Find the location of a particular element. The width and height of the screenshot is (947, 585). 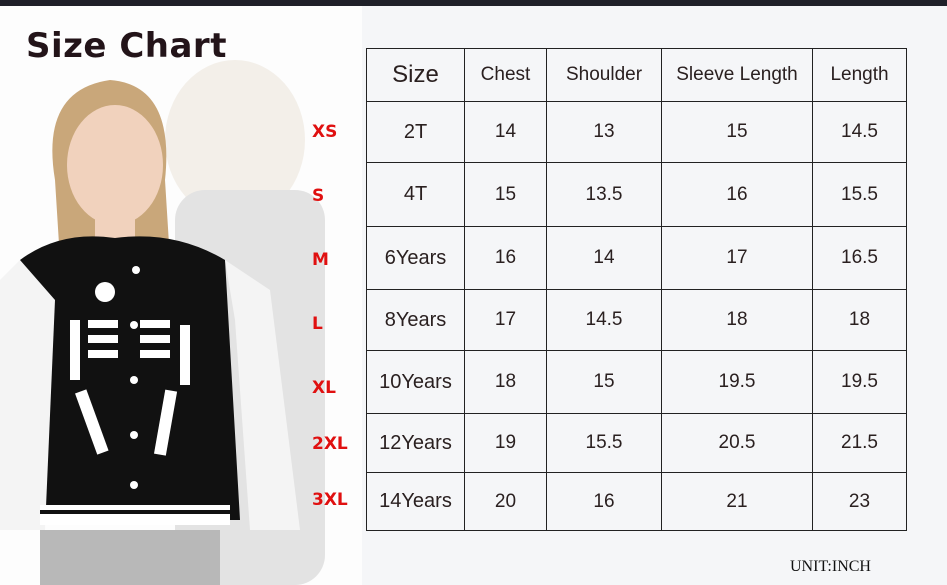

top-bar is located at coordinates (473, 3).